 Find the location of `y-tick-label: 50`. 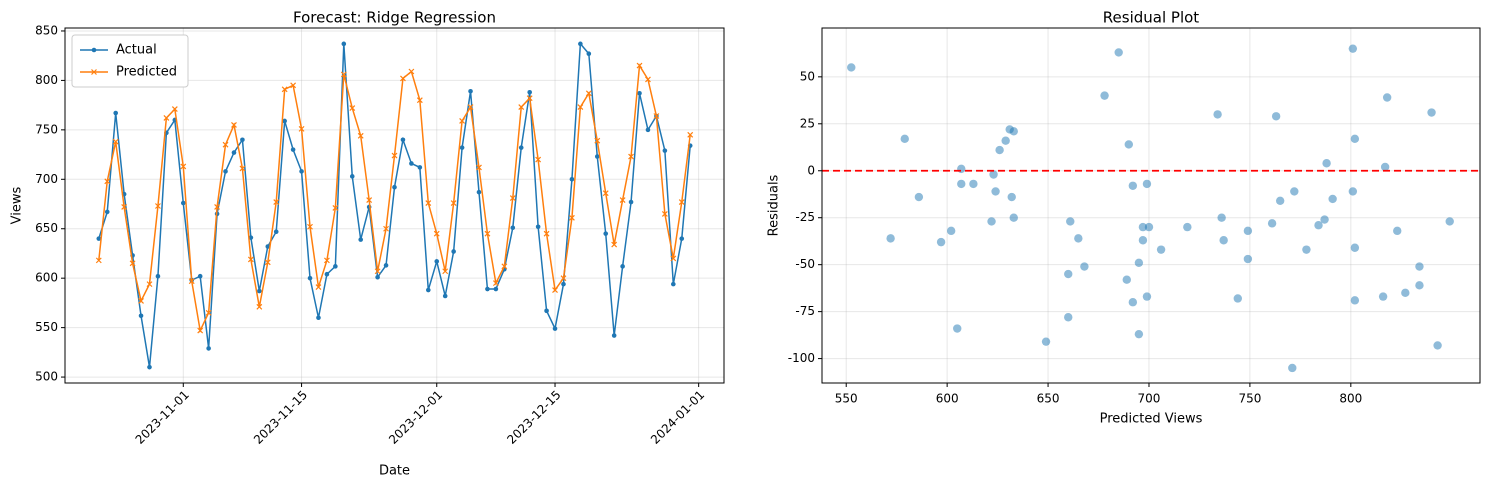

y-tick-label: 50 is located at coordinates (807, 76).